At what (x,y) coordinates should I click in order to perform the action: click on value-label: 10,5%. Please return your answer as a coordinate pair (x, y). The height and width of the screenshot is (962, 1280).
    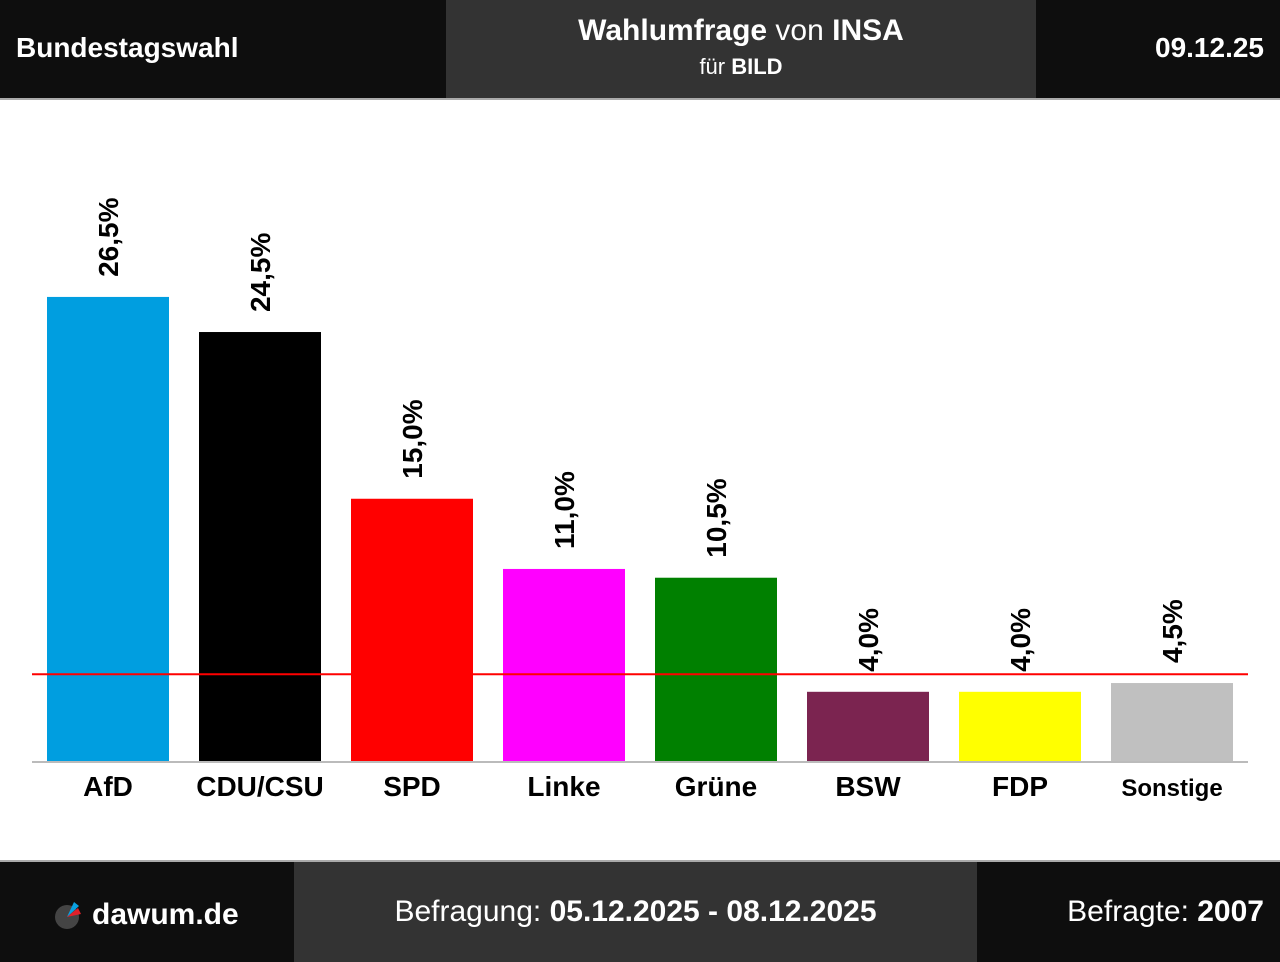
    Looking at the image, I should click on (716, 517).